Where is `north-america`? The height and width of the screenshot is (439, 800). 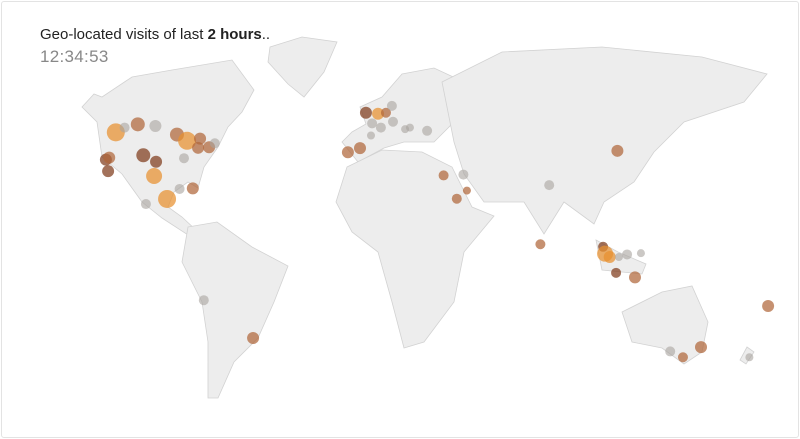 north-america is located at coordinates (168, 147).